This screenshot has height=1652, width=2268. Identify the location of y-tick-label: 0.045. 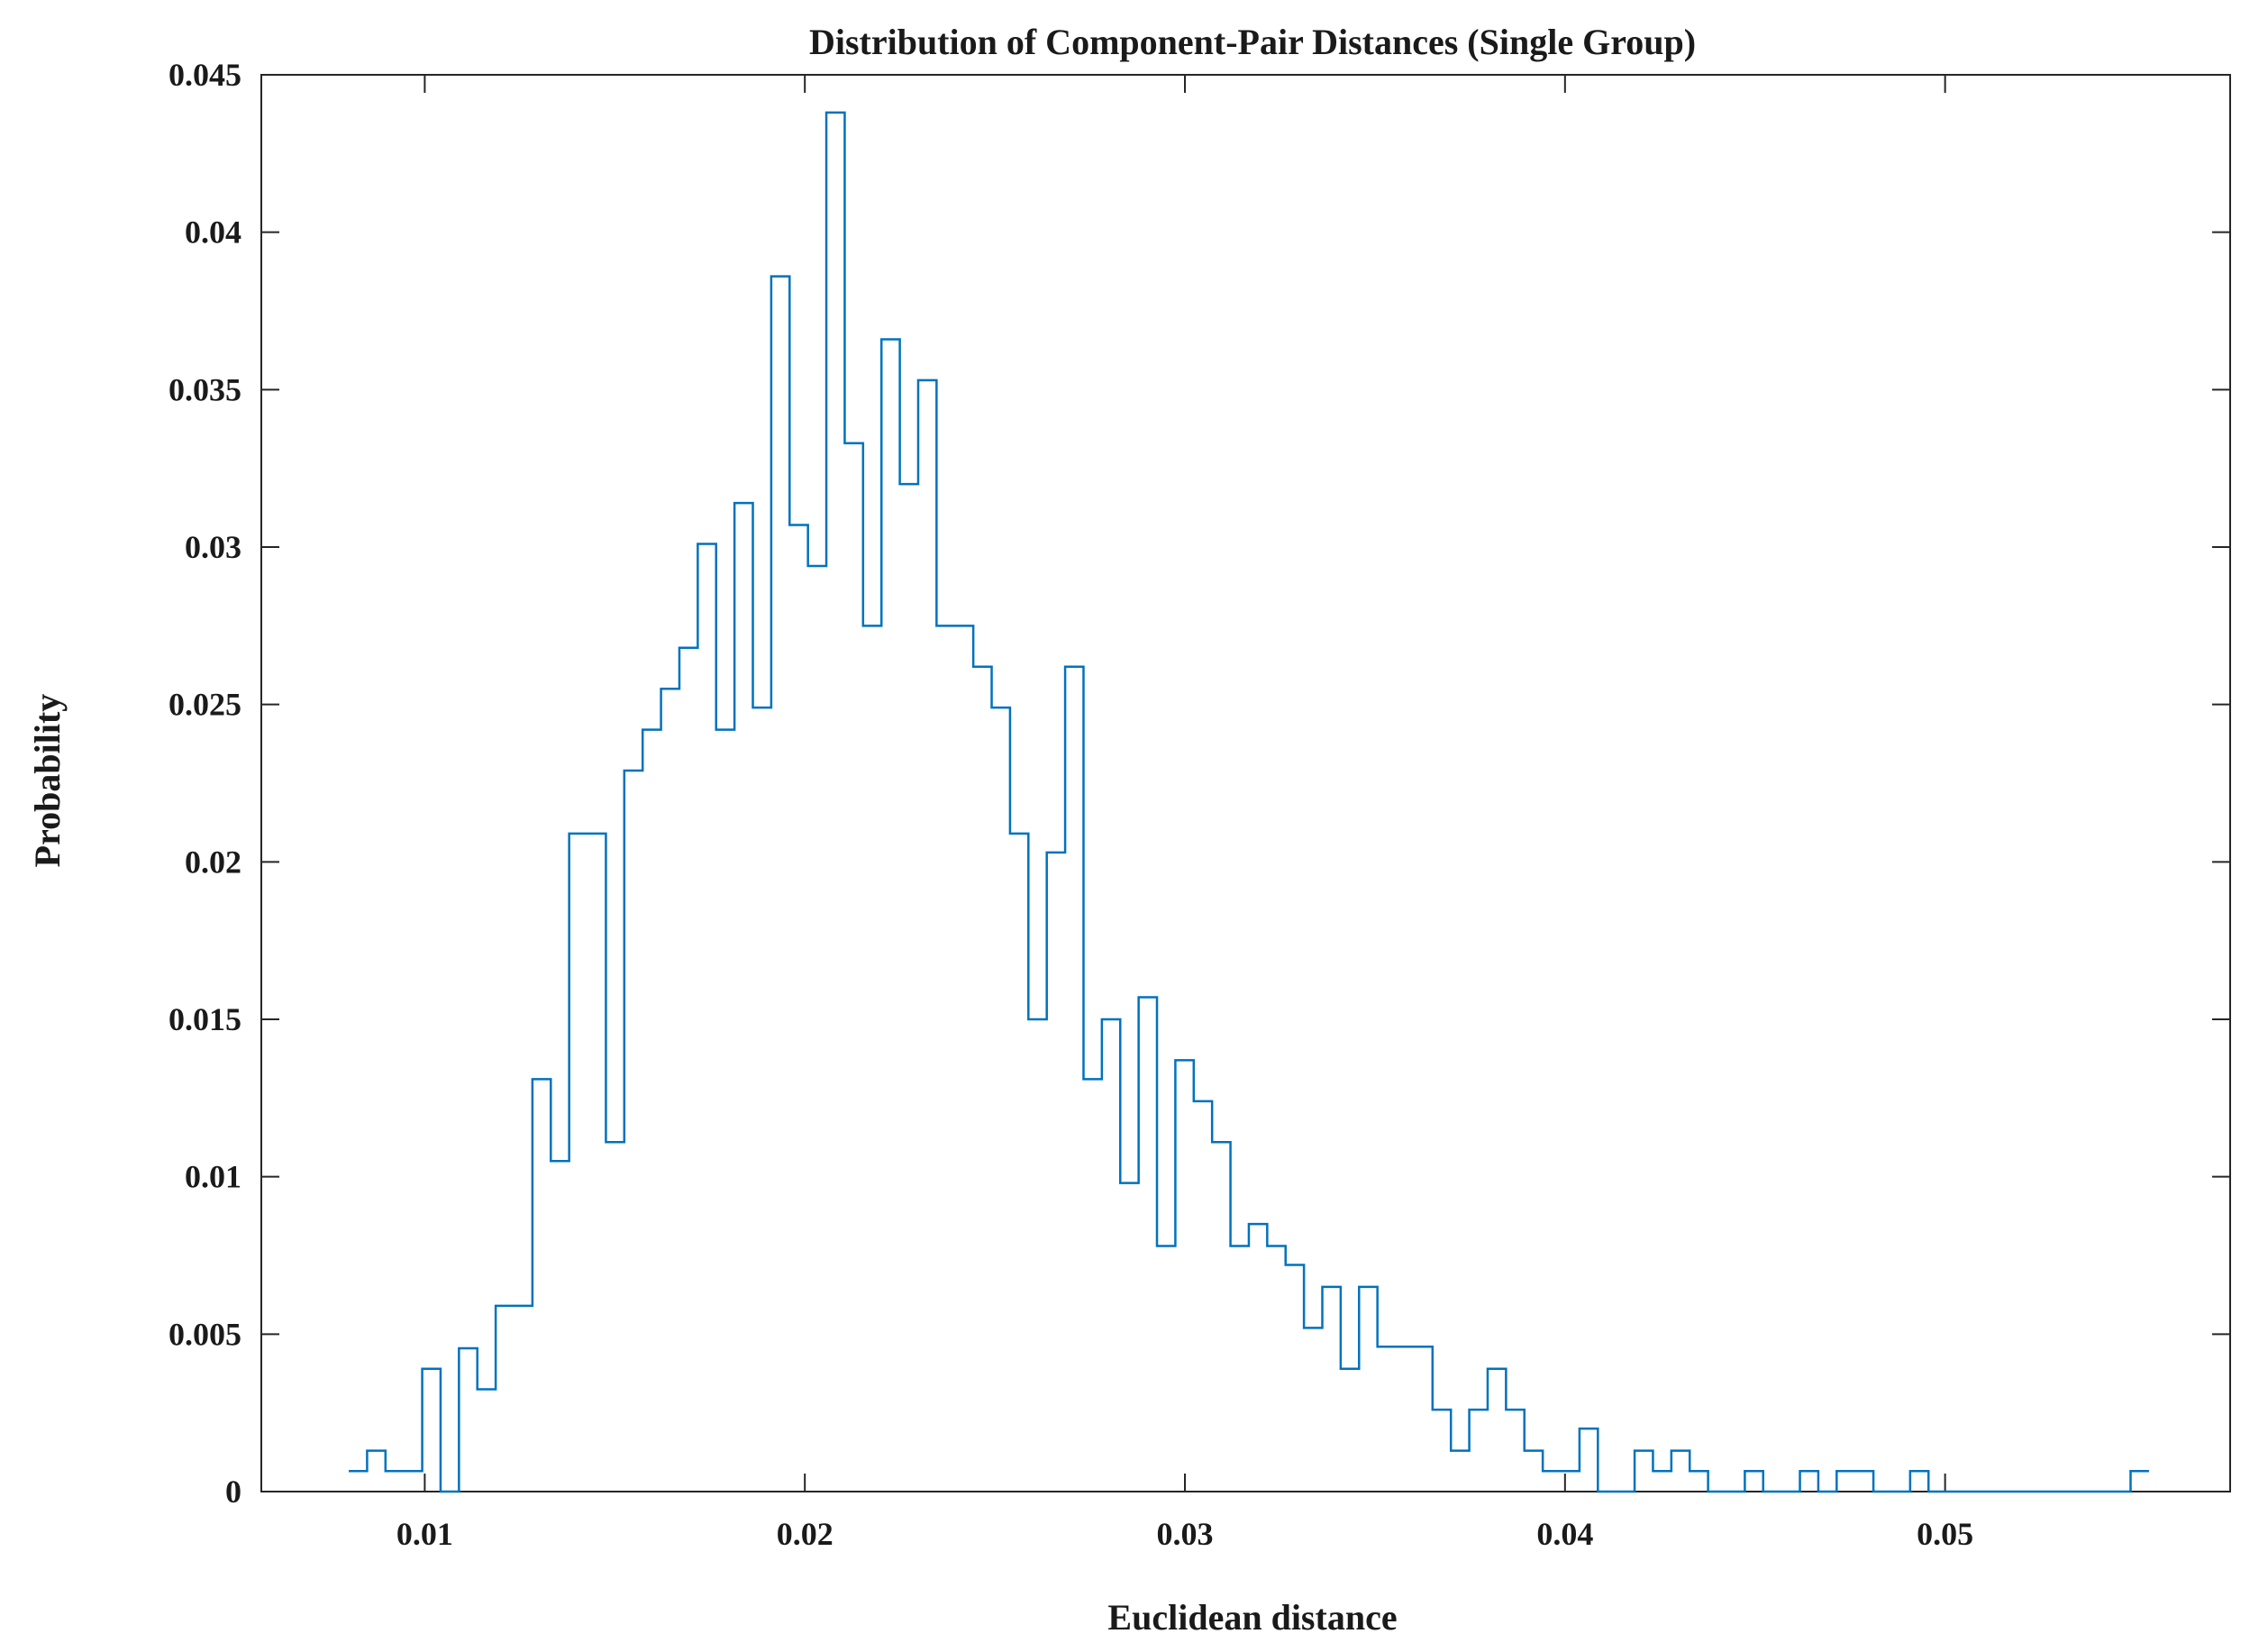
(205, 75).